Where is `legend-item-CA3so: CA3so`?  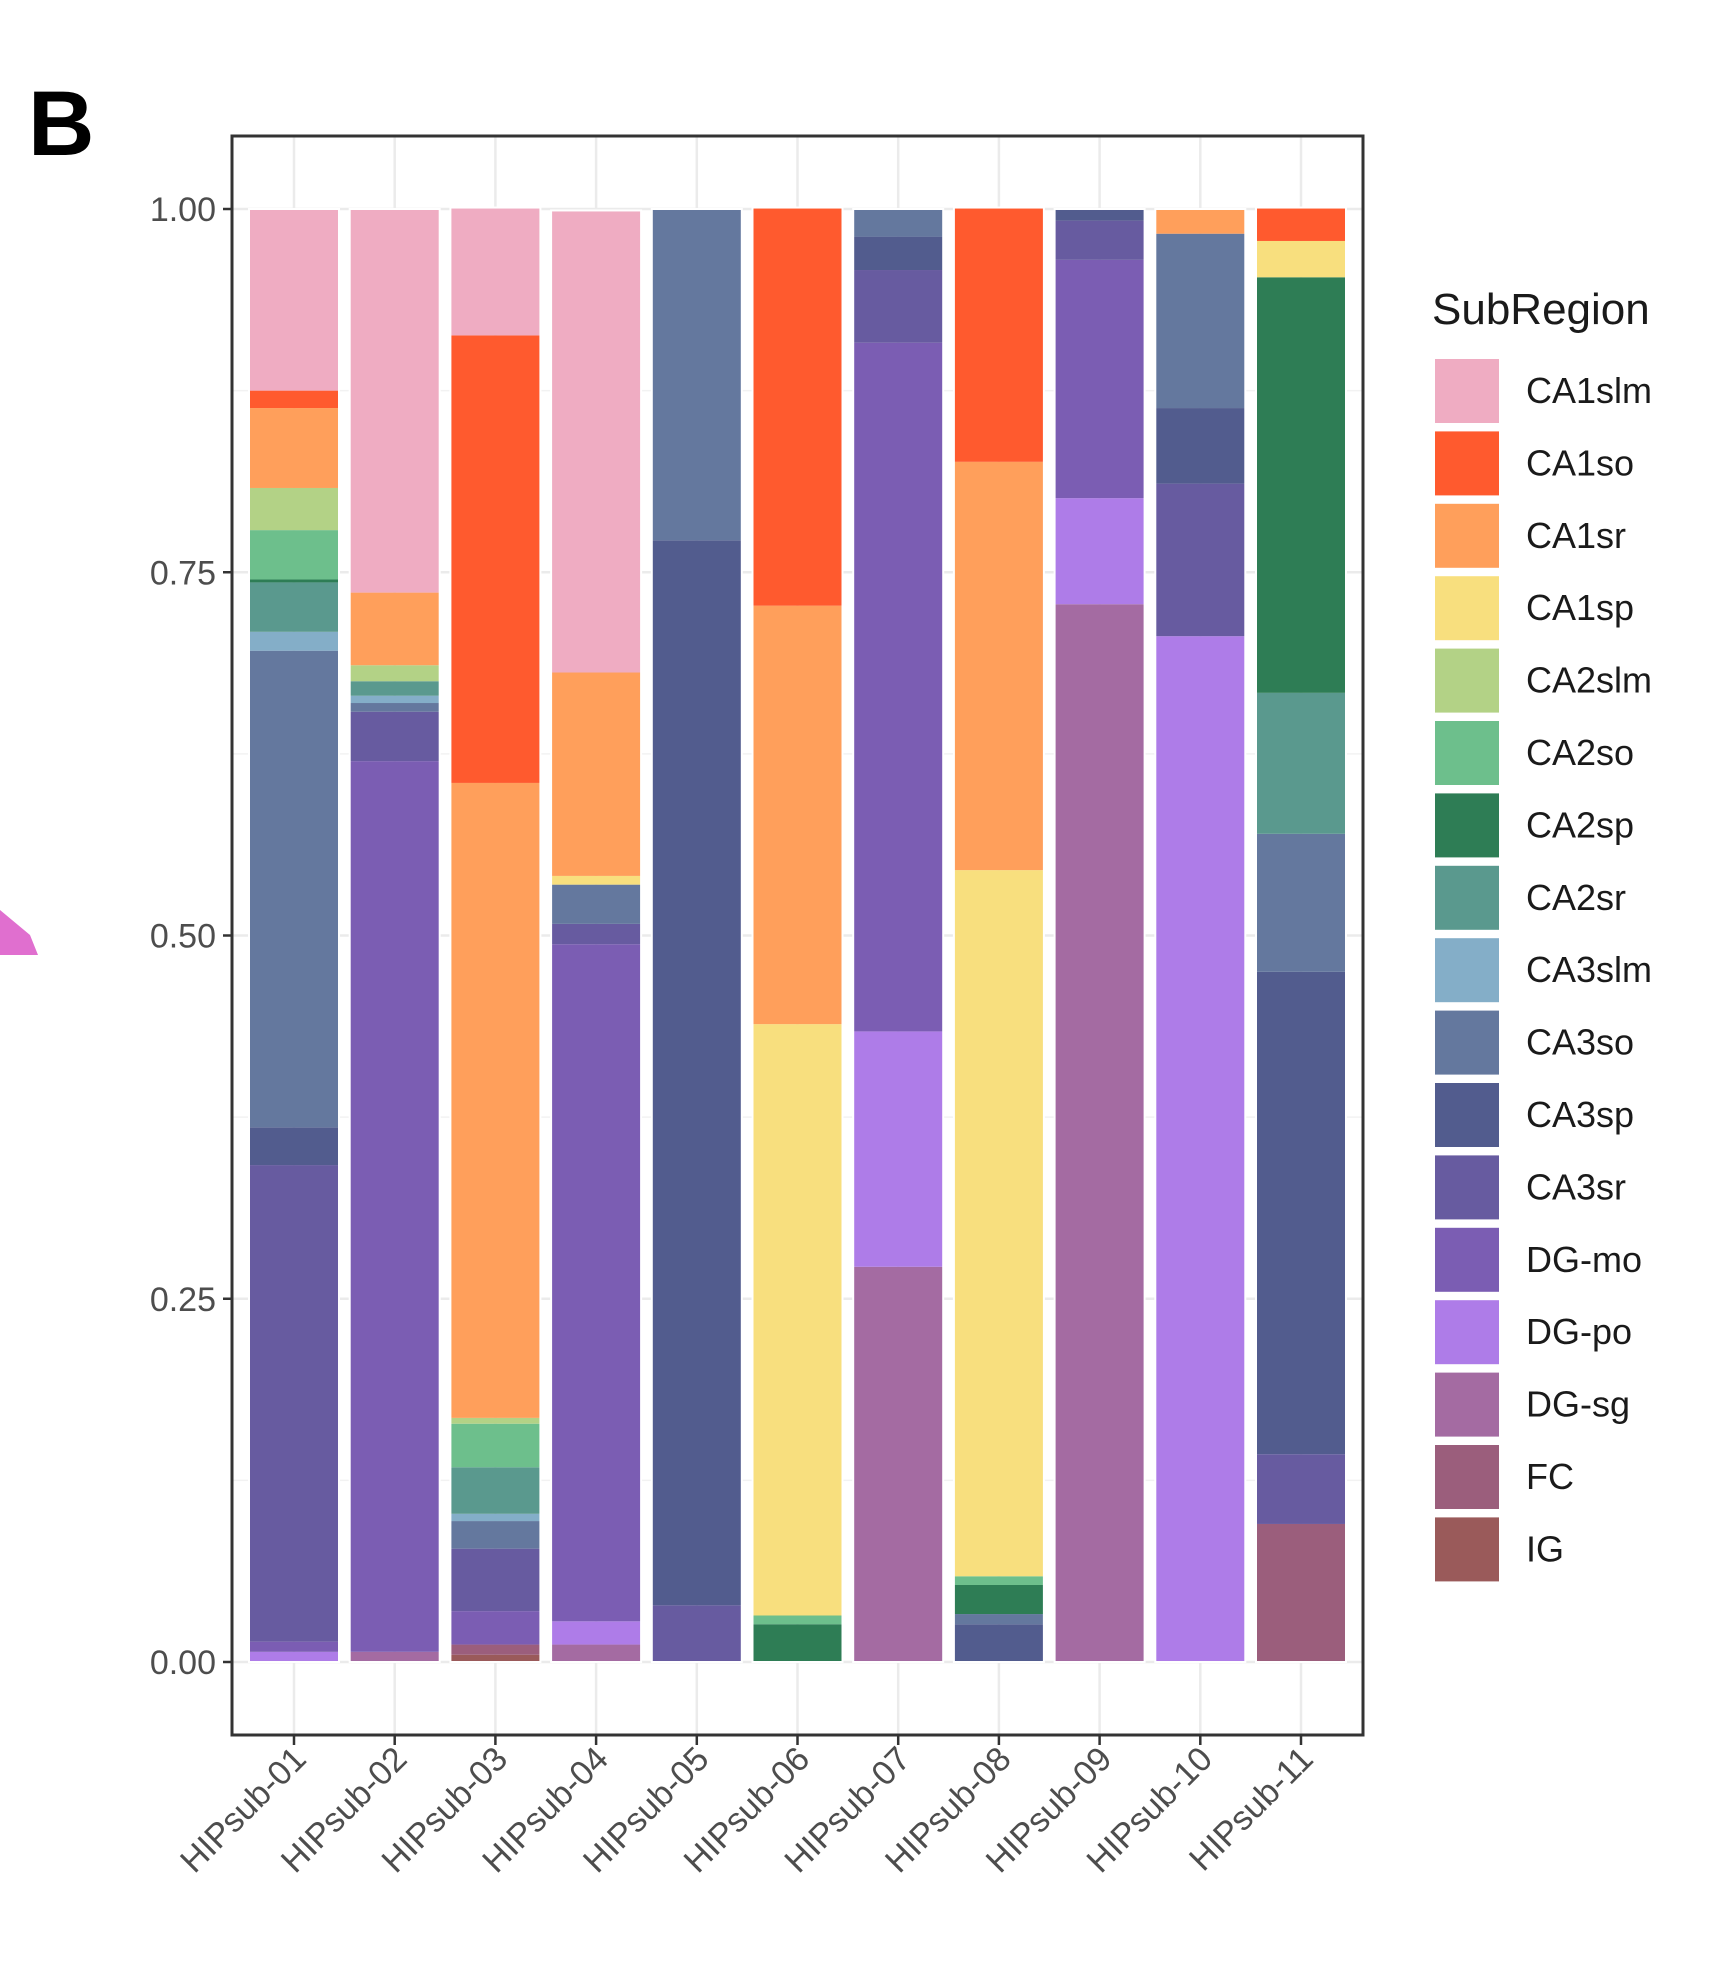
legend-item-CA3so: CA3so is located at coordinates (1534, 1042).